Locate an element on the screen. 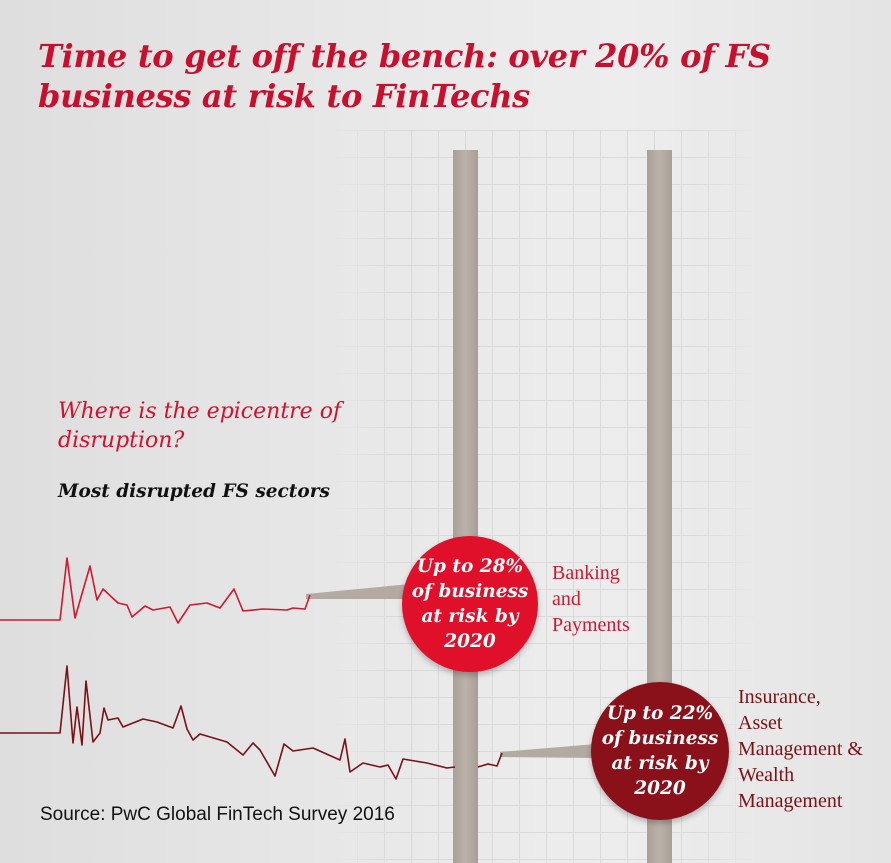 This screenshot has width=891, height=863. connector-banking is located at coordinates (359, 591).